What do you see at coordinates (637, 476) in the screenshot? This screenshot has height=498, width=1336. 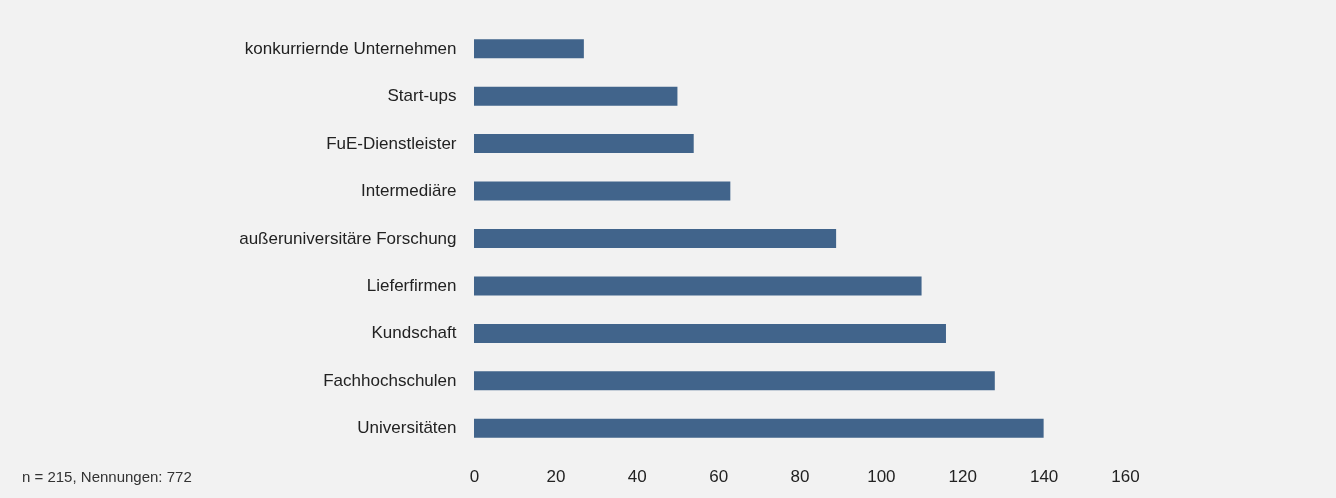 I see `x-tick-label: 40` at bounding box center [637, 476].